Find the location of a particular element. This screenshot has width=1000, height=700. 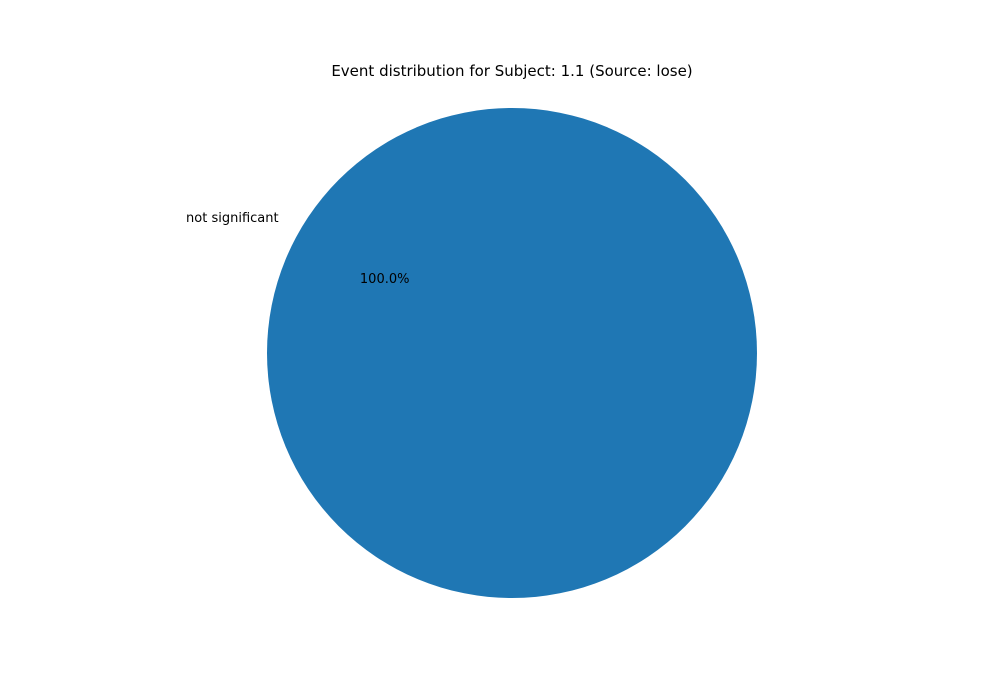

slice-percent-label: 100.0% is located at coordinates (385, 279).